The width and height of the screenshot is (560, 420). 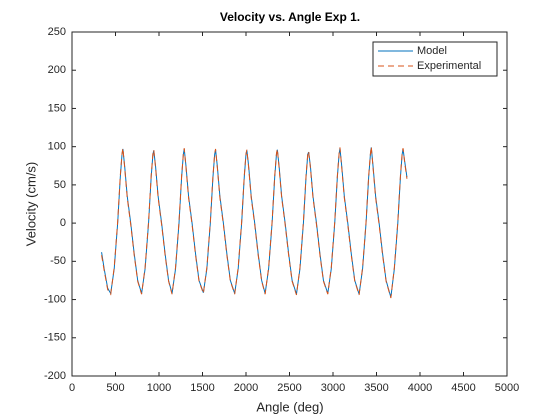 What do you see at coordinates (449, 66) in the screenshot?
I see `legend-label: Experimental` at bounding box center [449, 66].